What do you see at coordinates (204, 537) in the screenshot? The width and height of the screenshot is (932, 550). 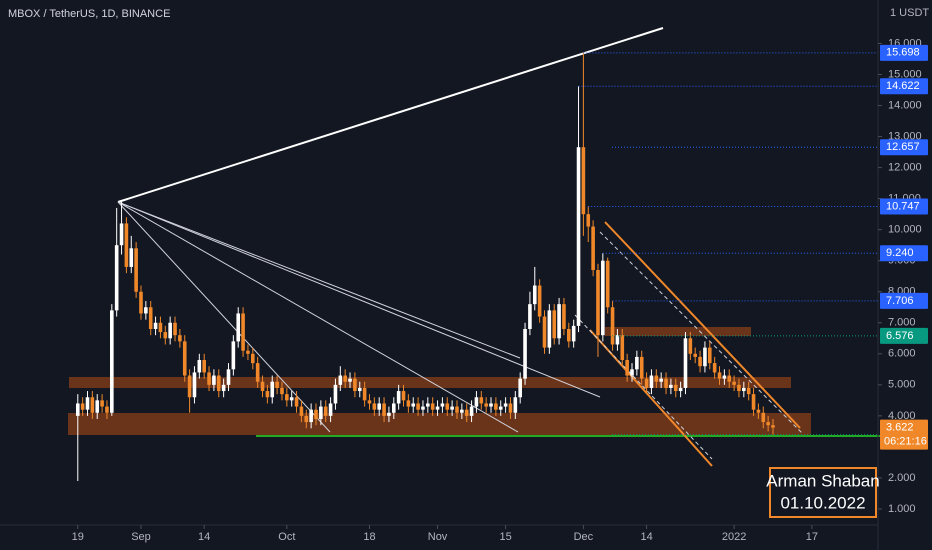 I see `x-tick-label: 14` at bounding box center [204, 537].